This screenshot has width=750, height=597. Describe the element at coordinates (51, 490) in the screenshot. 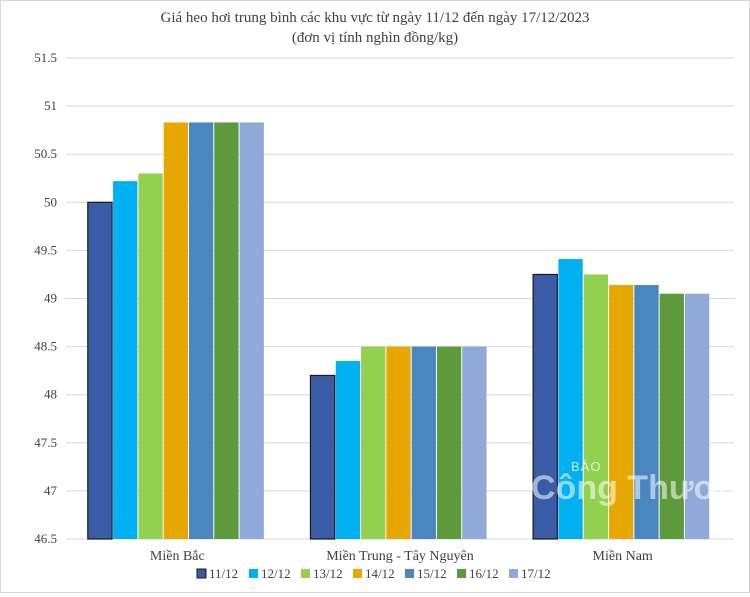

I see `y-tick-label: 47` at that location.